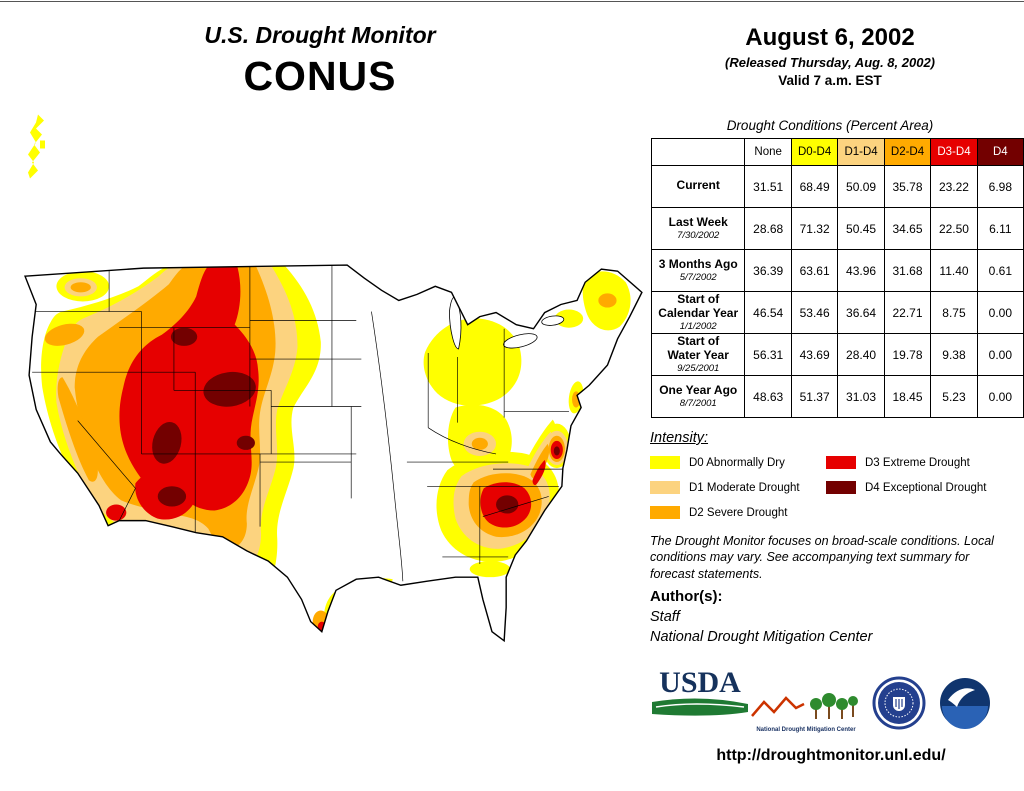  I want to click on col-header-none: None, so click(768, 152).